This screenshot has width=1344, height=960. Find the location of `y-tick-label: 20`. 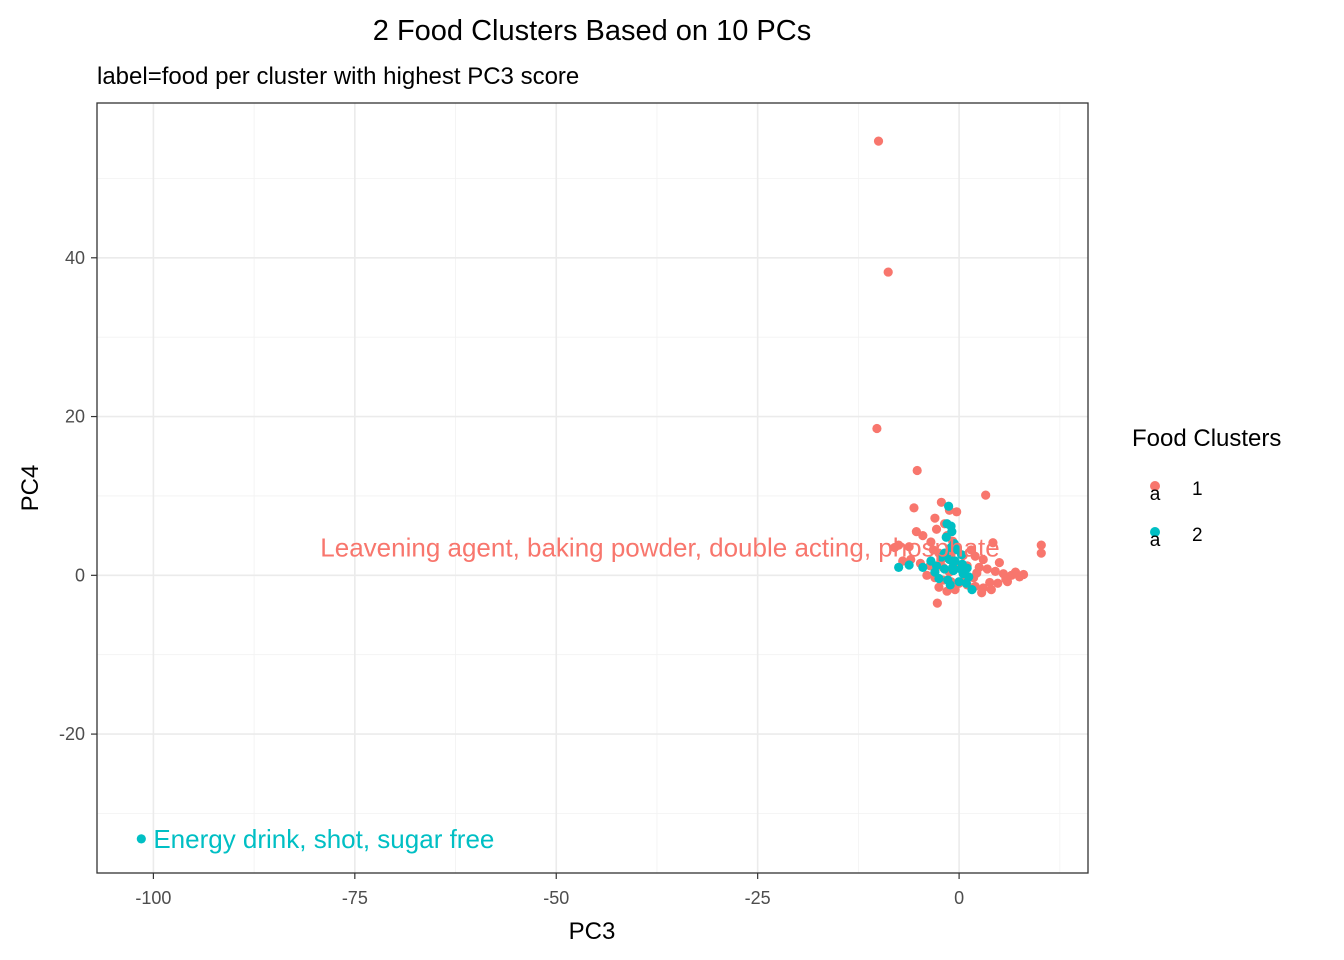

y-tick-label: 20 is located at coordinates (75, 417).